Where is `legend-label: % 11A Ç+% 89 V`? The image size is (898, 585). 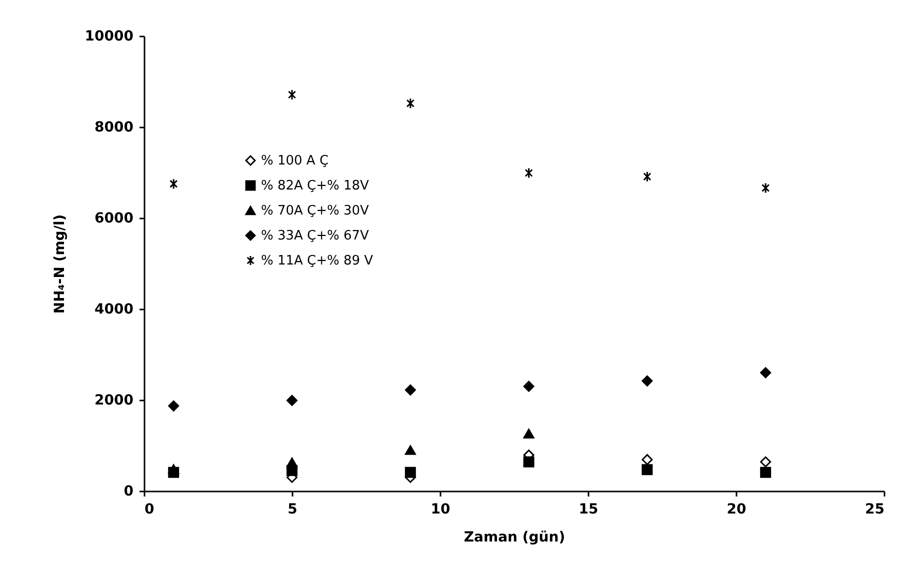 legend-label: % 11A Ç+% 89 V is located at coordinates (317, 261).